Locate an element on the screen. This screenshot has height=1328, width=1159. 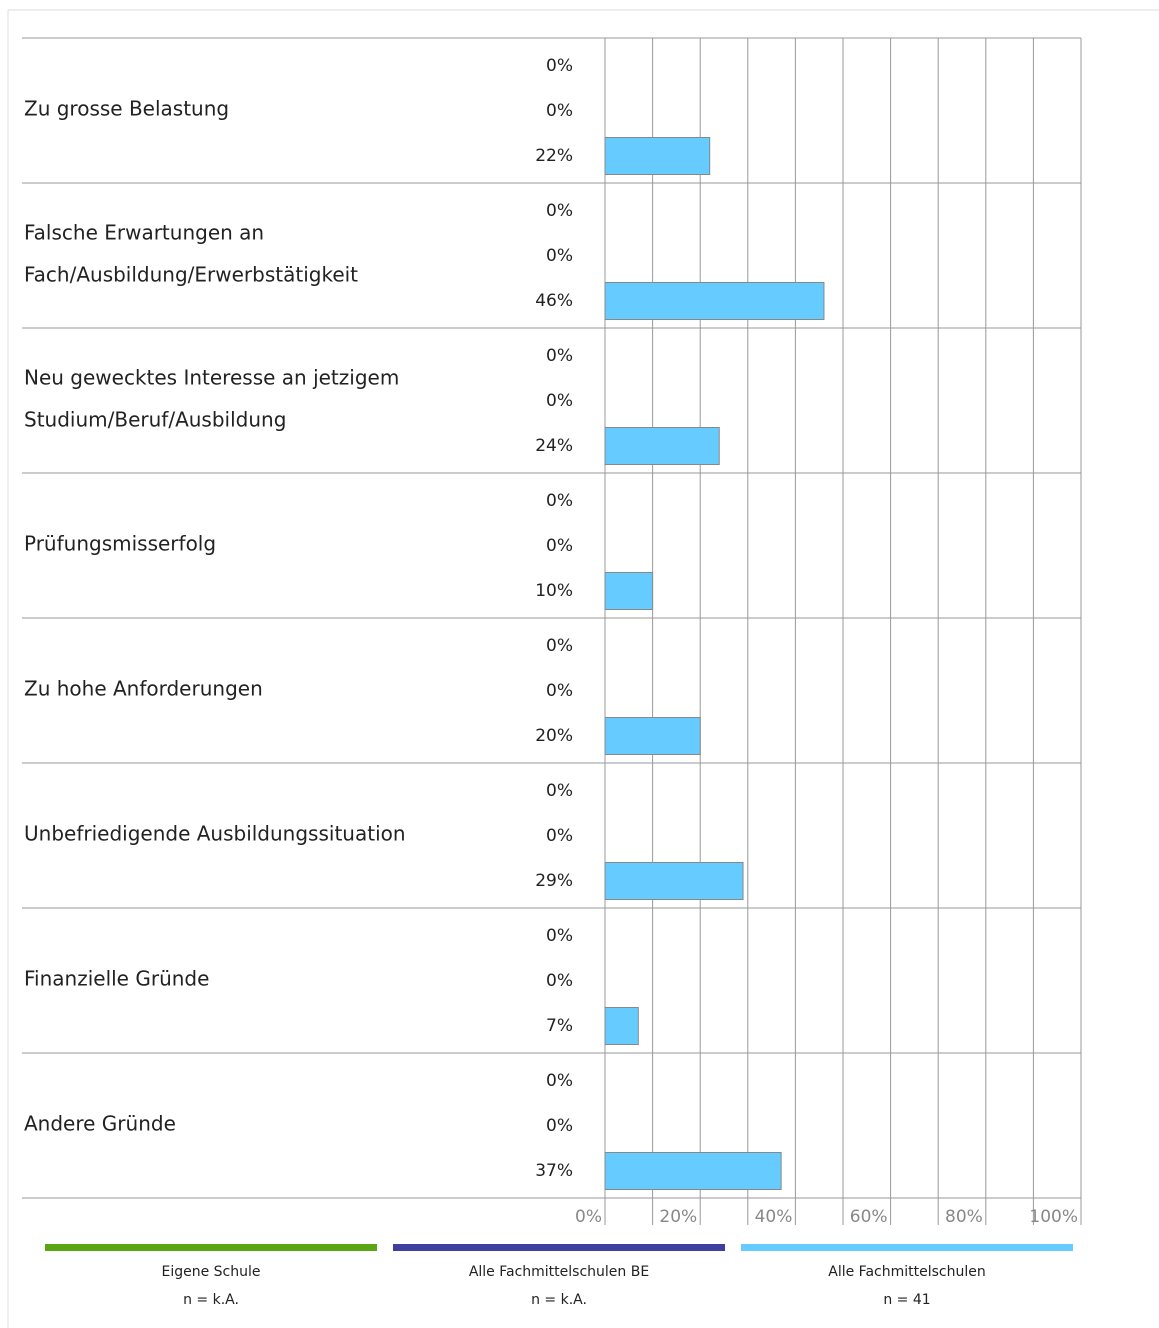
category-label: Studium/Beruf/Ausbildung is located at coordinates (155, 420).